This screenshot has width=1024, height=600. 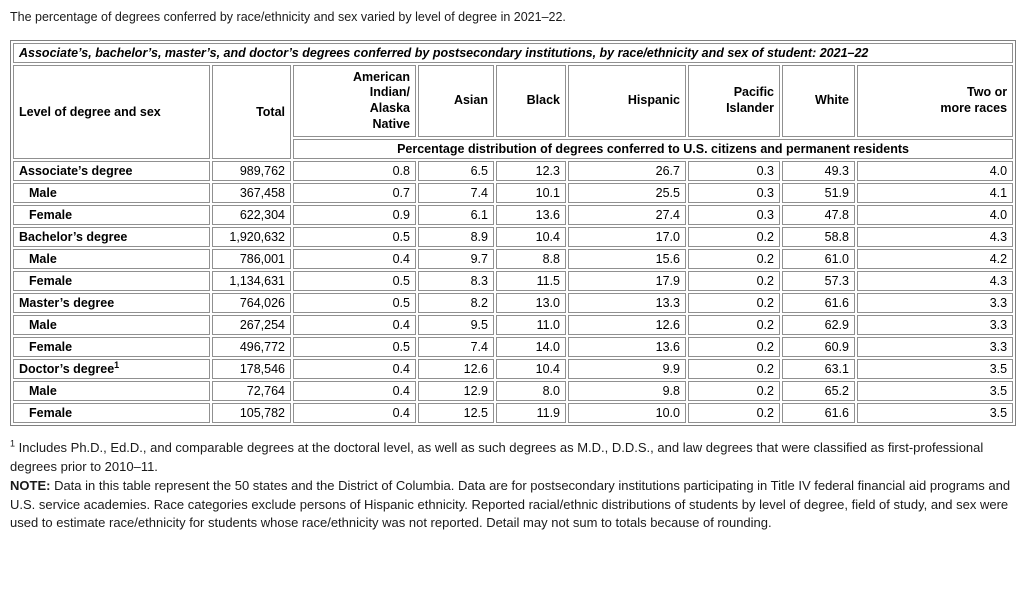 I want to click on percentage-value: 12.5, so click(x=456, y=413).